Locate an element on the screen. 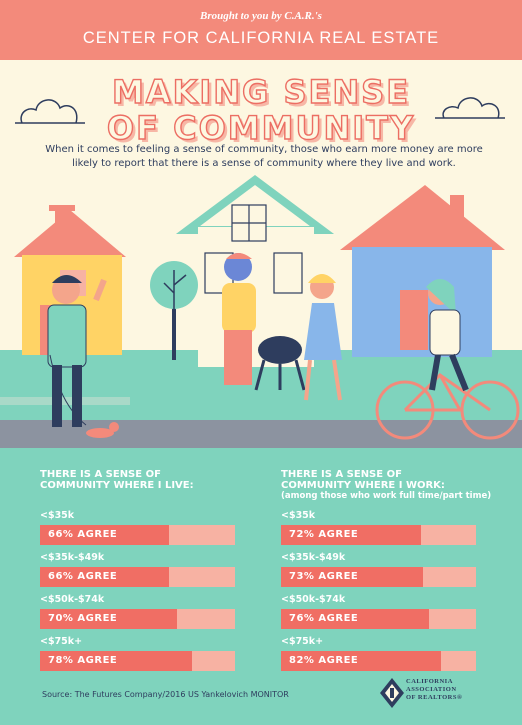 This screenshot has height=725, width=522. realtors-logo-icon is located at coordinates (392, 693).